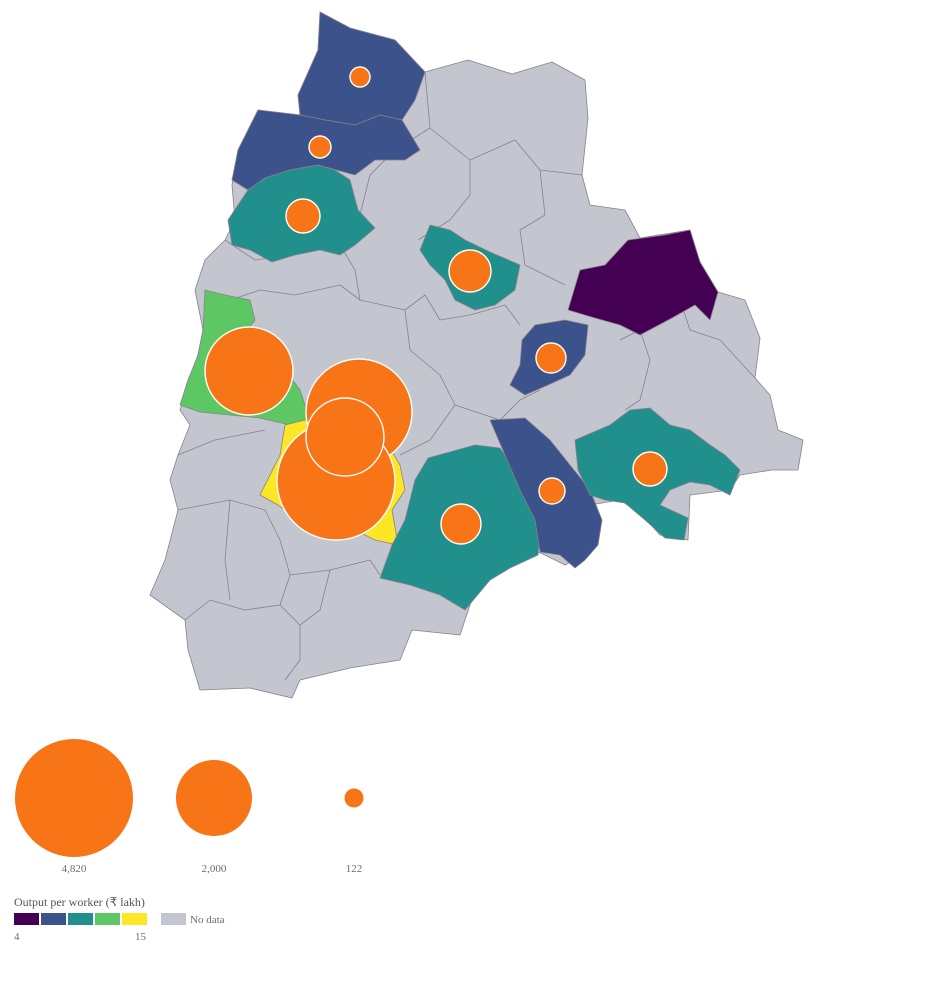  Describe the element at coordinates (173, 919) in the screenshot. I see `no-data-swatch` at that location.